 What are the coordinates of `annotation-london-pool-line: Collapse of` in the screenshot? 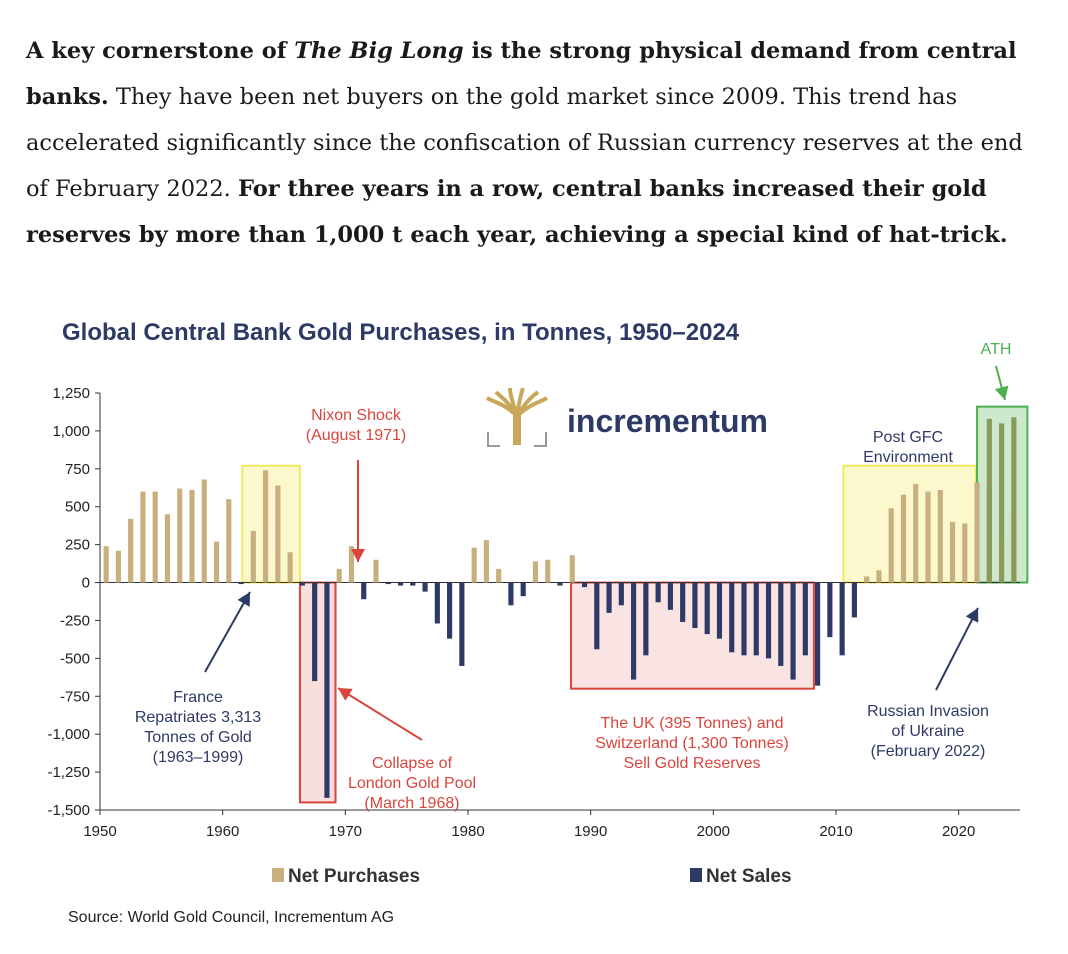 It's located at (412, 763).